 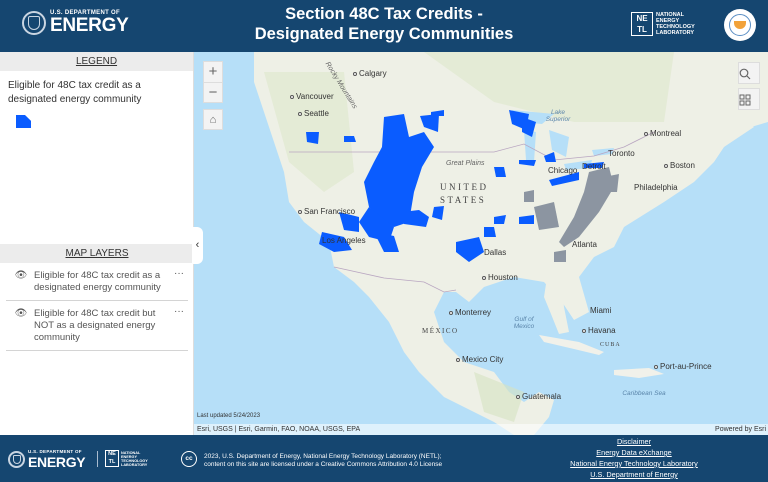 What do you see at coordinates (229, 416) in the screenshot?
I see `last-updated: Last updated 5/24/2023` at bounding box center [229, 416].